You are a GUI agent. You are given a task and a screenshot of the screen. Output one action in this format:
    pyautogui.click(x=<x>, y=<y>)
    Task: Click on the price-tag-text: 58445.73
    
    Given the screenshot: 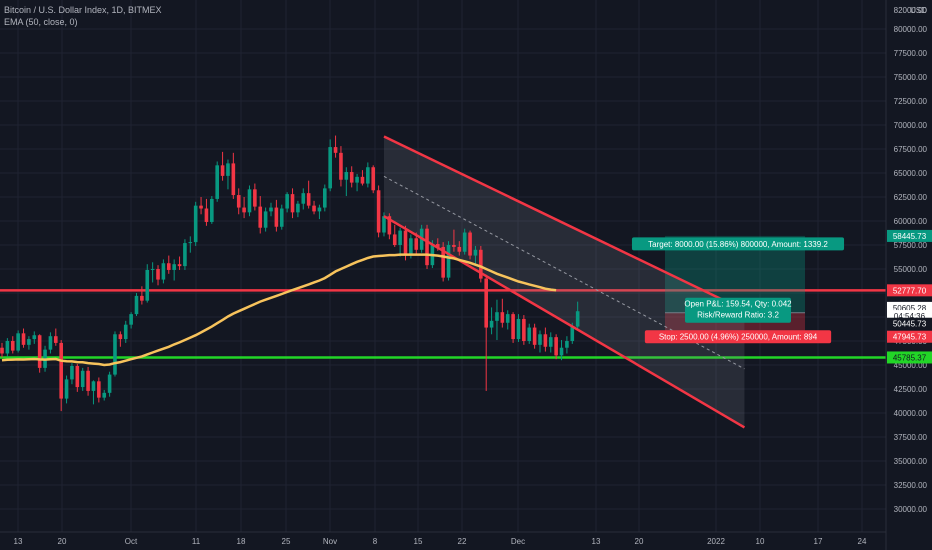 What is the action you would take?
    pyautogui.click(x=910, y=236)
    